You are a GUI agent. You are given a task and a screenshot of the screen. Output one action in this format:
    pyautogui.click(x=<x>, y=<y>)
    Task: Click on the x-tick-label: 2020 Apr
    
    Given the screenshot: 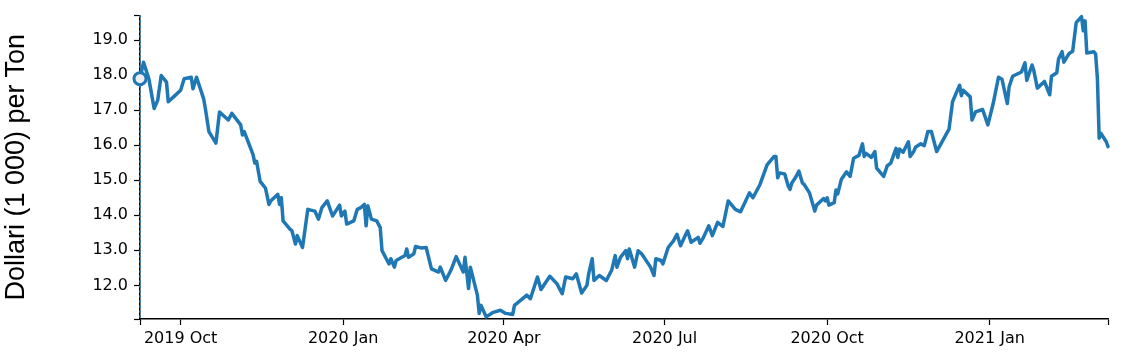 What is the action you would take?
    pyautogui.click(x=504, y=337)
    